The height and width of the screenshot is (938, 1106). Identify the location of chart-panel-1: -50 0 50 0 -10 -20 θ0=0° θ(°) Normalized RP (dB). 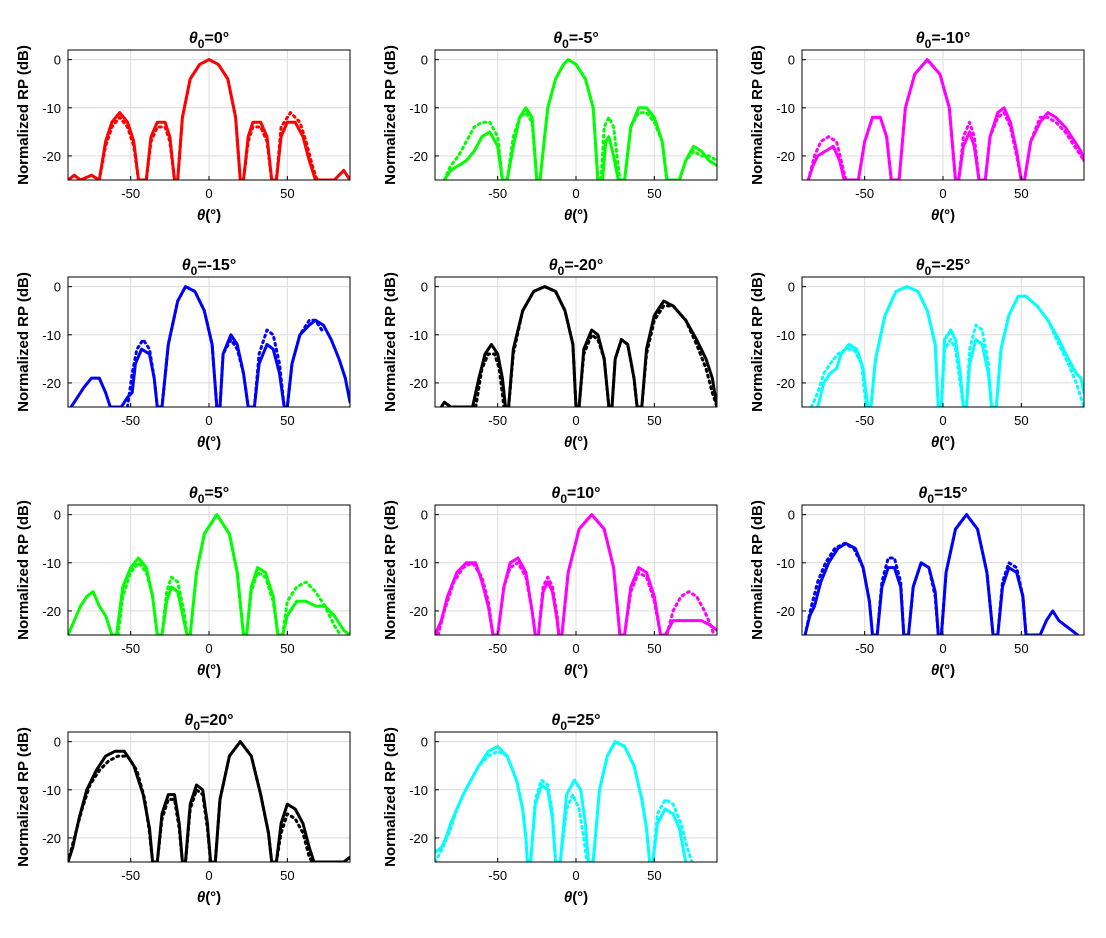
(183, 127).